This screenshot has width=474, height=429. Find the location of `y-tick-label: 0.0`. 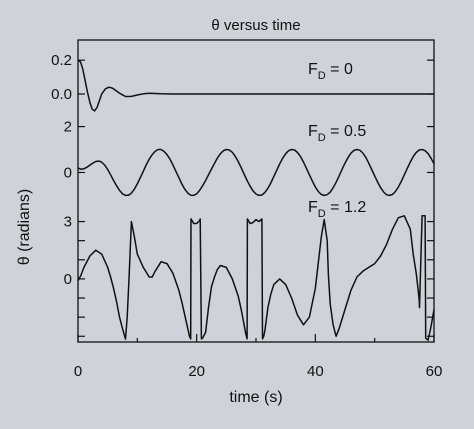

y-tick-label: 0.0 is located at coordinates (61, 94).